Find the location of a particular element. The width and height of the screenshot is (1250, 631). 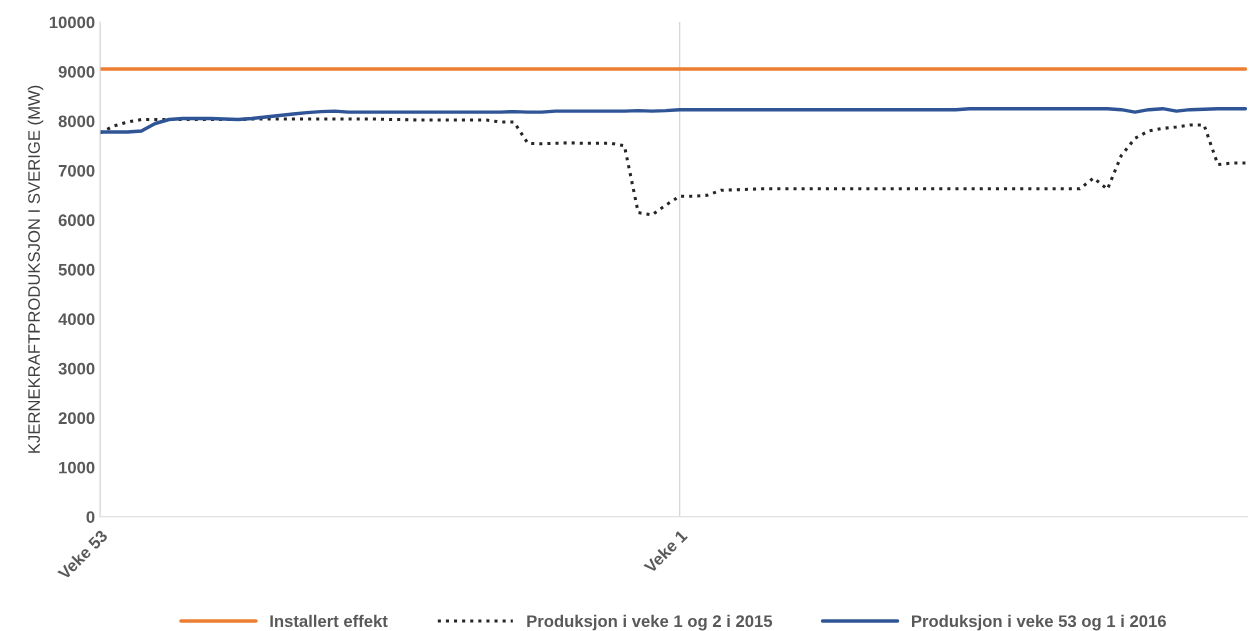

legend-label: Produksjon i veke 1 og 2 i 2015 is located at coordinates (650, 622).